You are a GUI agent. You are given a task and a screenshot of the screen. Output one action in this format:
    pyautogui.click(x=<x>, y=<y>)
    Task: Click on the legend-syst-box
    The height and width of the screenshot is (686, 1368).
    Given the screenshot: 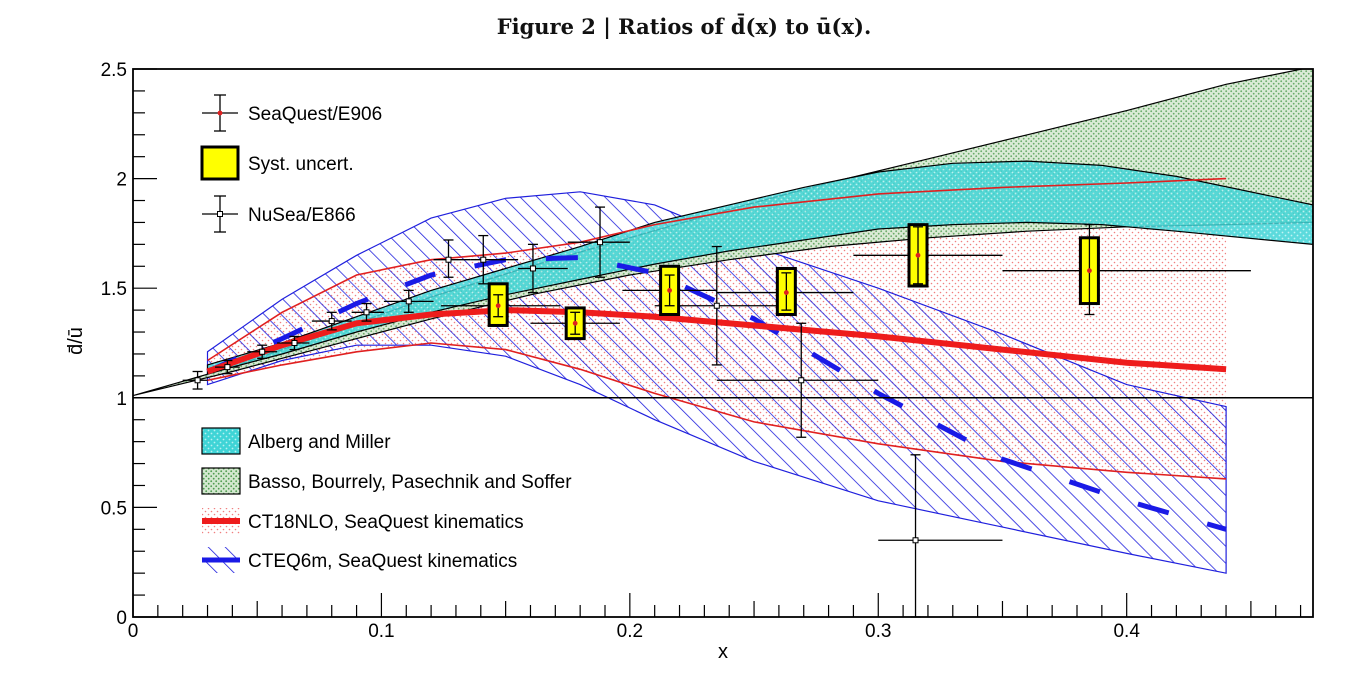 What is the action you would take?
    pyautogui.click(x=220, y=163)
    